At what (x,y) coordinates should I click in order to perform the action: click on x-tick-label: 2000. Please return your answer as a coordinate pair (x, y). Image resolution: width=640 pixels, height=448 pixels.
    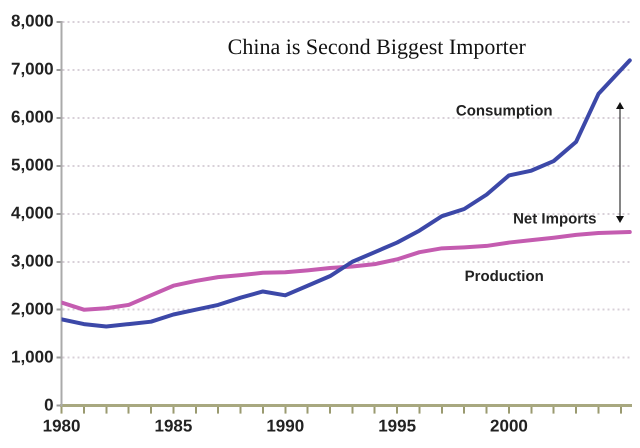
    Looking at the image, I should click on (509, 426).